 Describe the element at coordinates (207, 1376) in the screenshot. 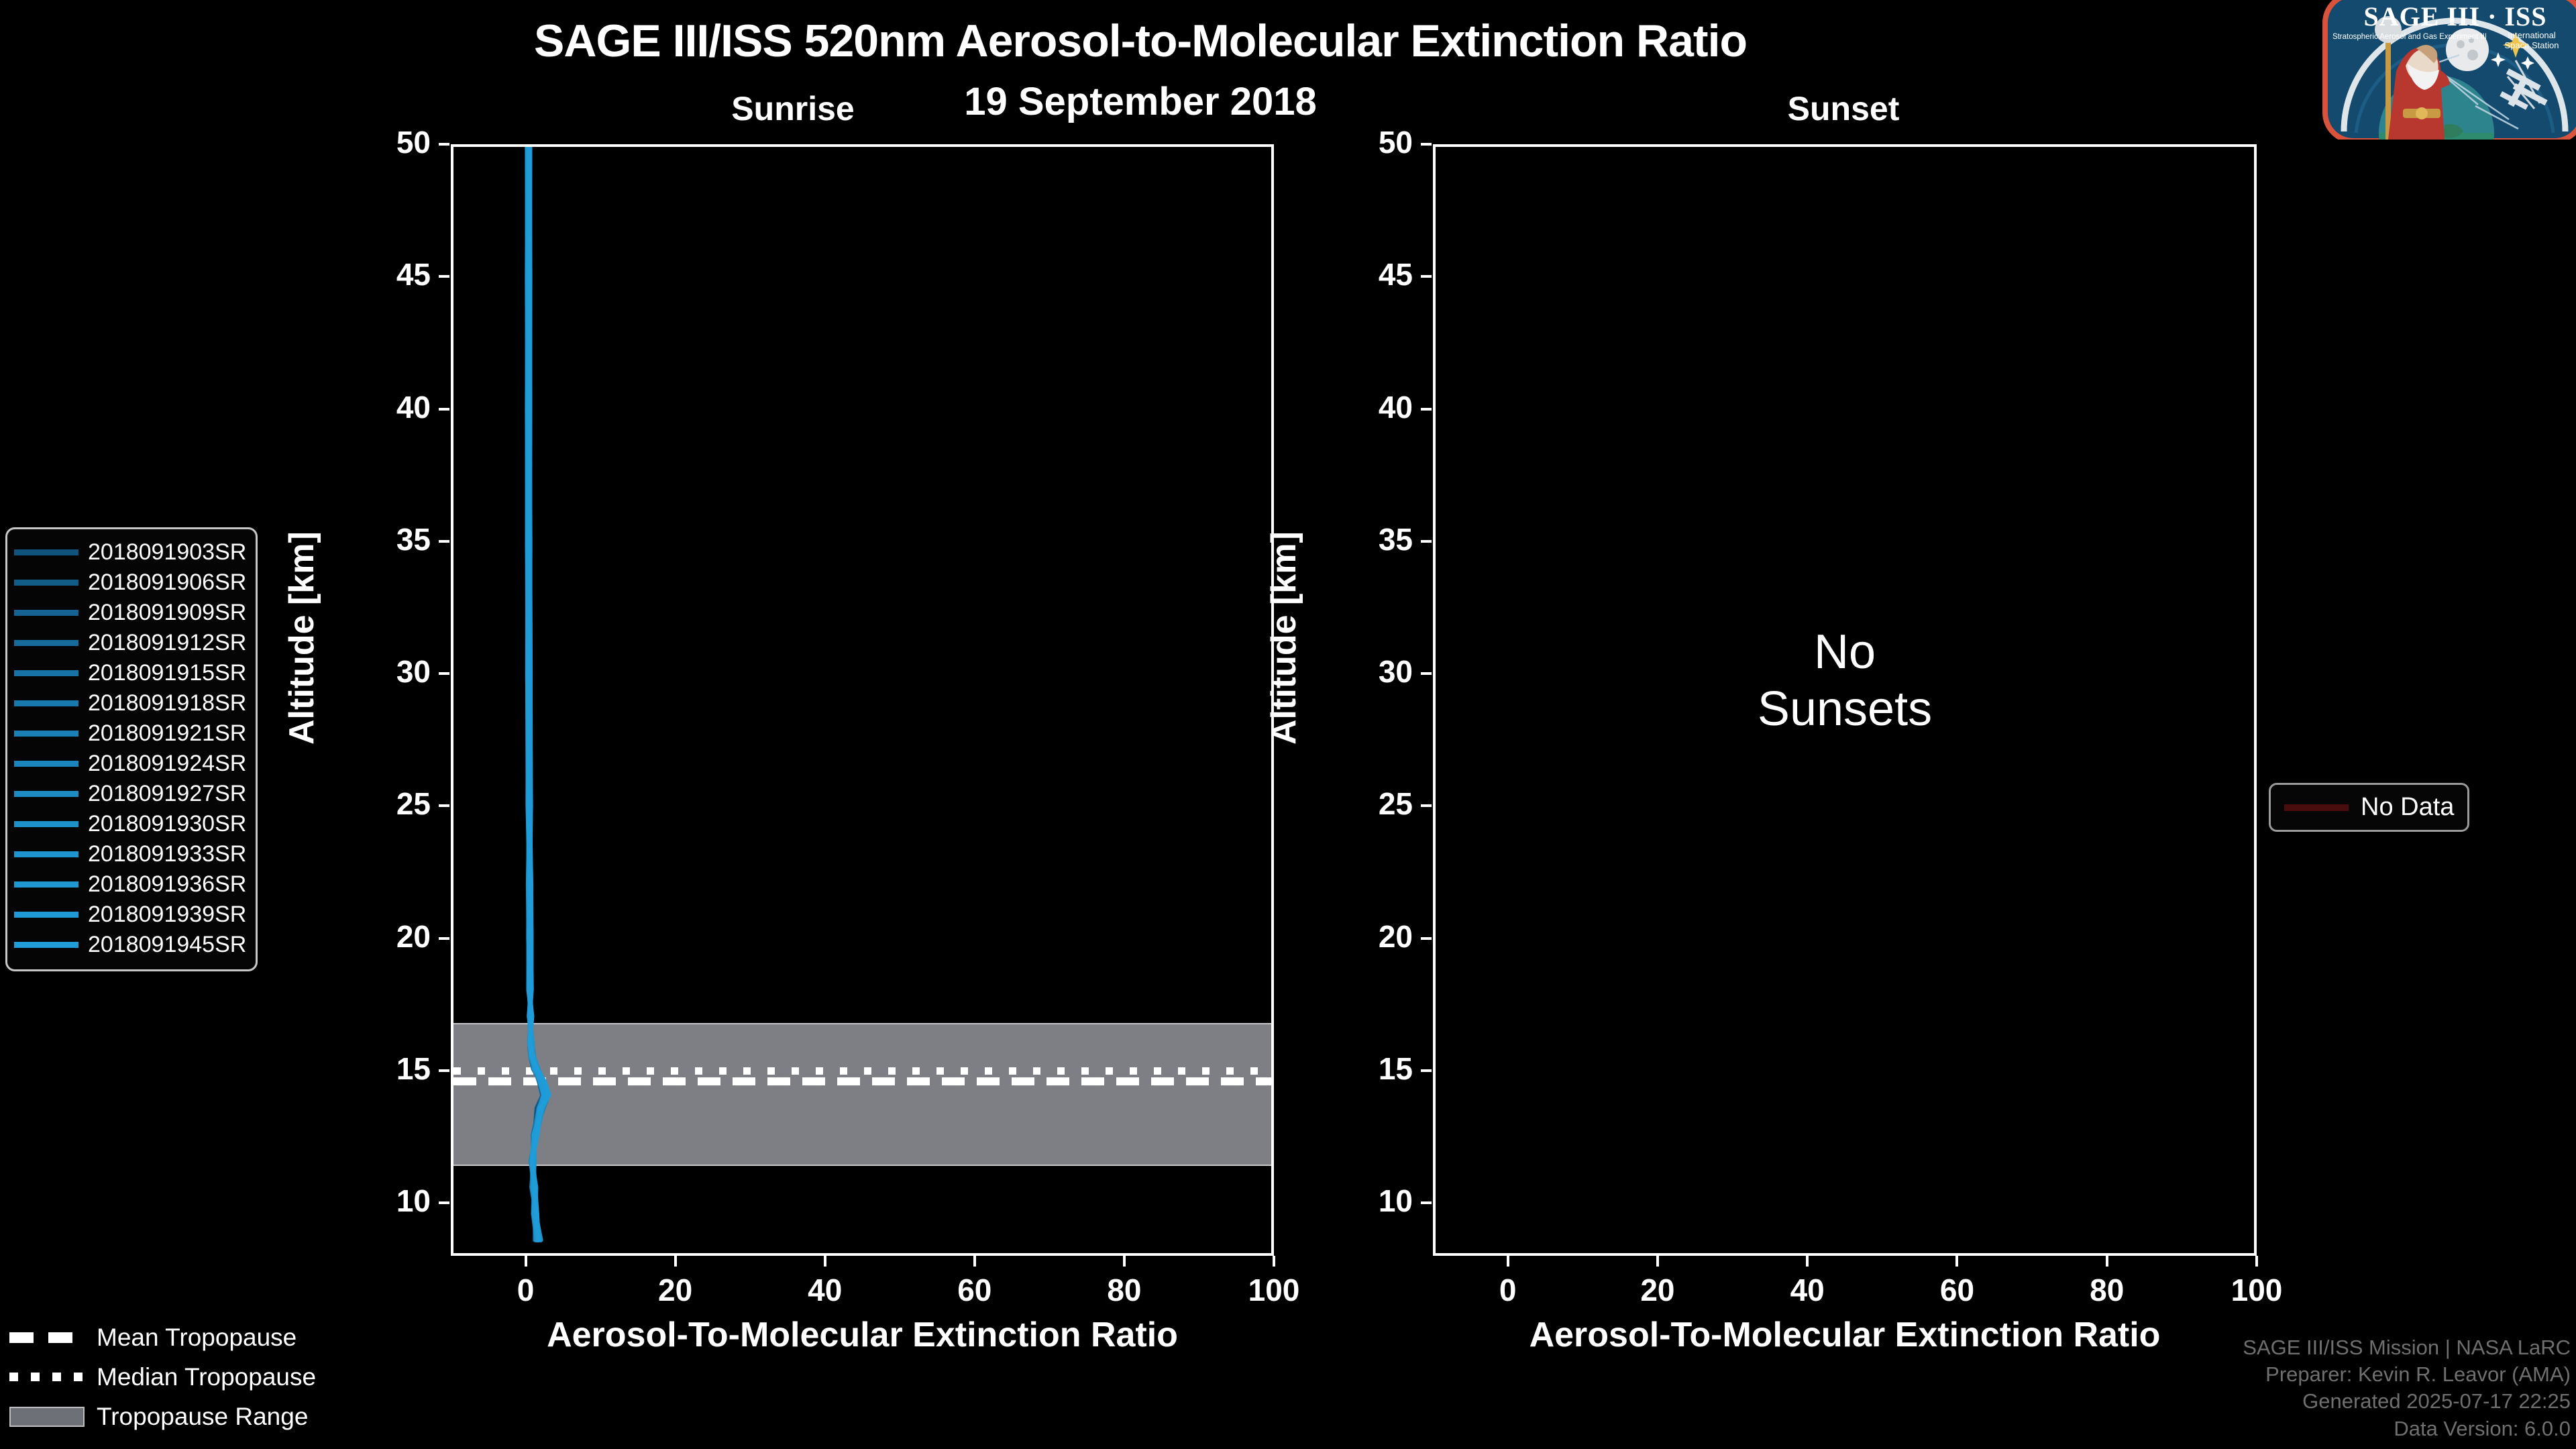

I see `tropopause-legend-label: Median Tropopause` at that location.